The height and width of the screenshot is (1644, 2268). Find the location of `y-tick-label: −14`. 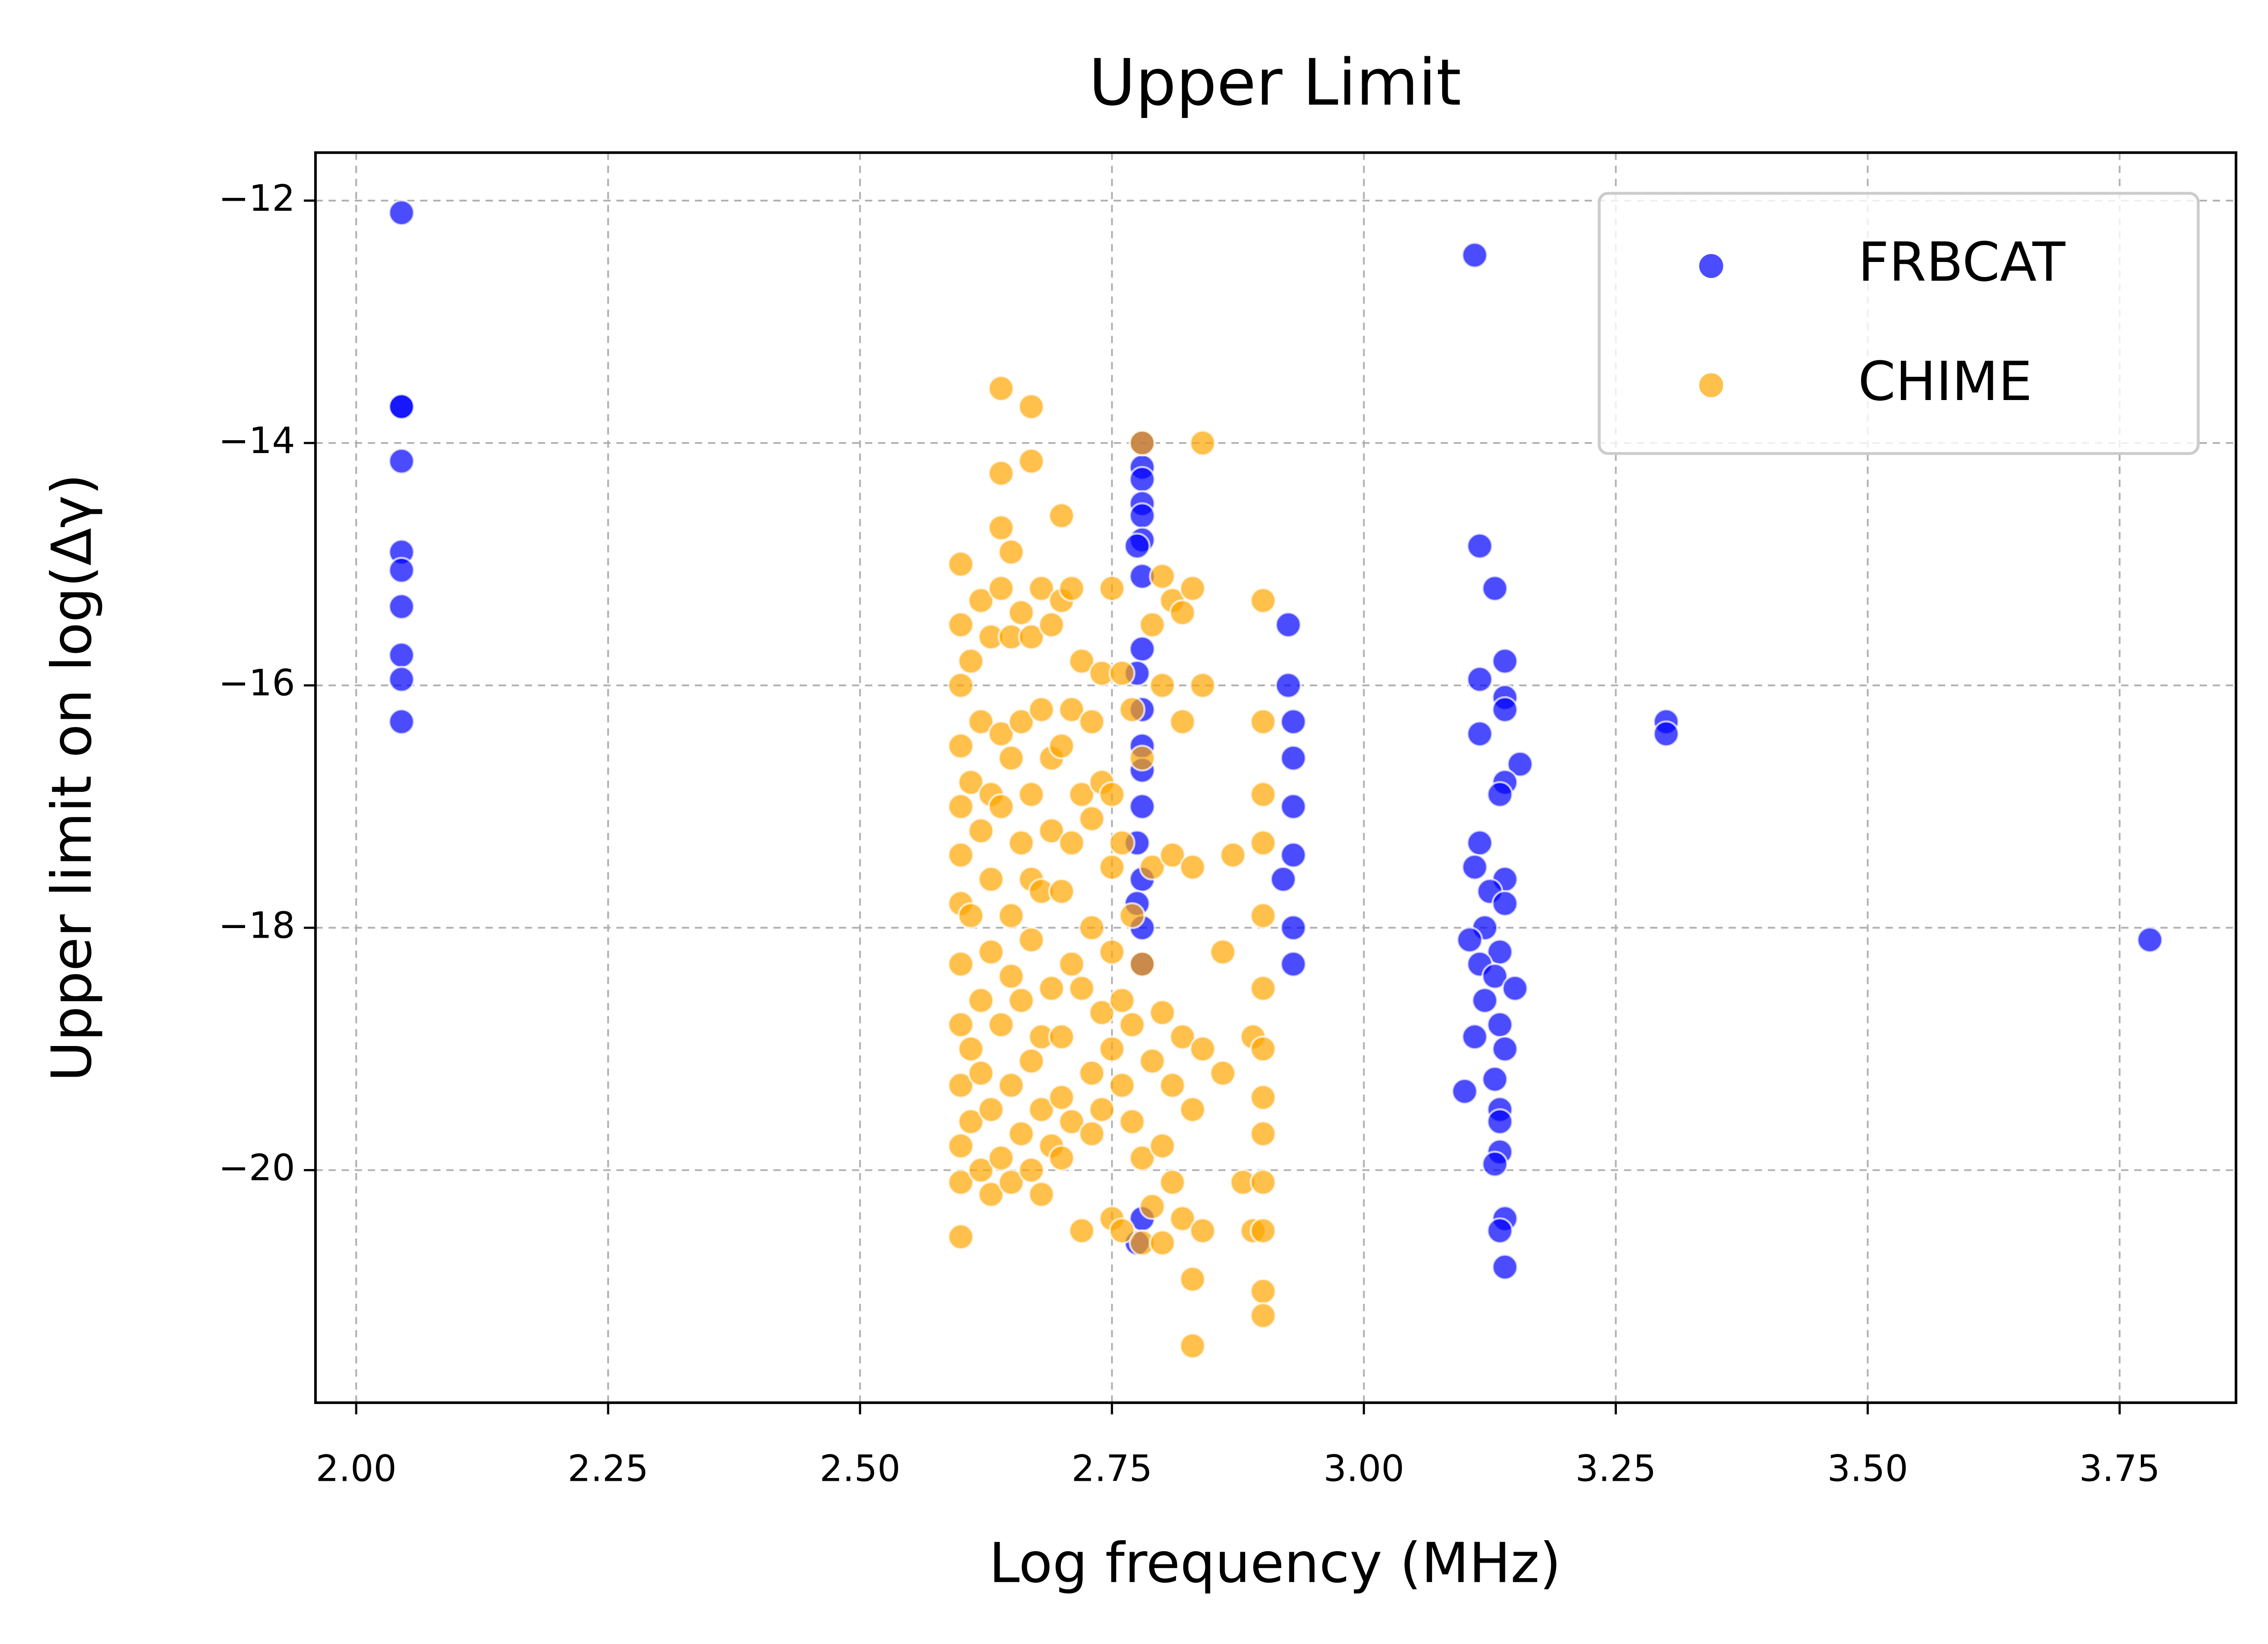

y-tick-label: −14 is located at coordinates (257, 440).